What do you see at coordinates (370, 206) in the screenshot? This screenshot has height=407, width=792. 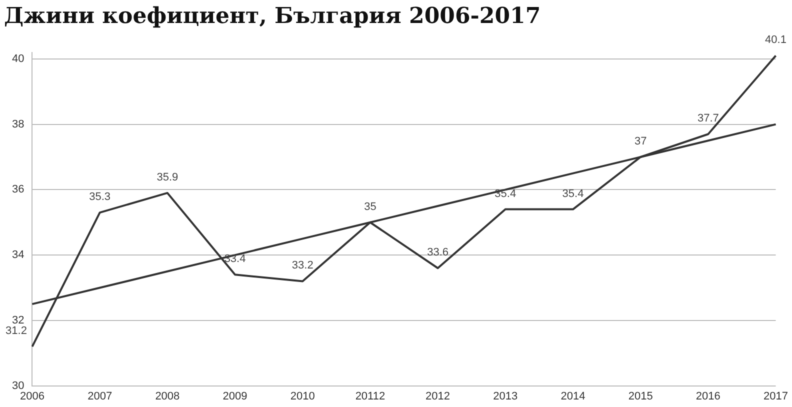 I see `data-label: 35` at bounding box center [370, 206].